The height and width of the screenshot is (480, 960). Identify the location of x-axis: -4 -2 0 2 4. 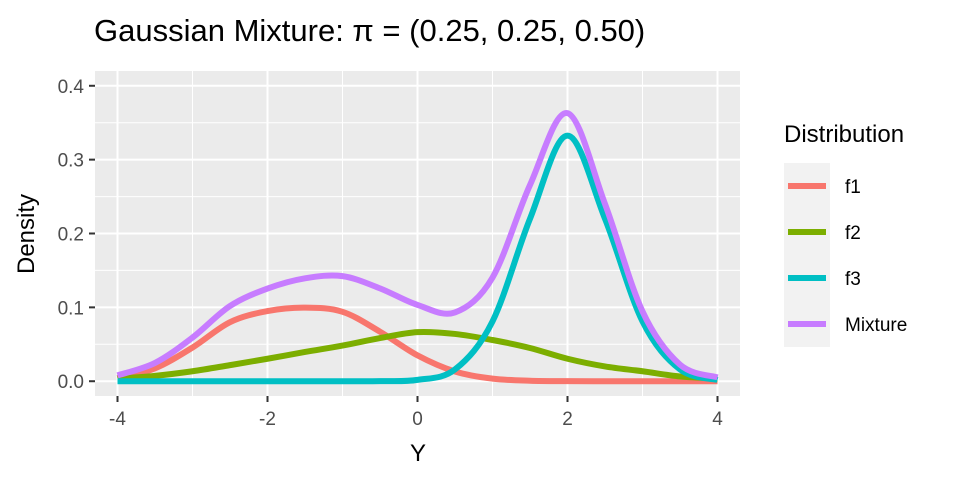
(416, 413).